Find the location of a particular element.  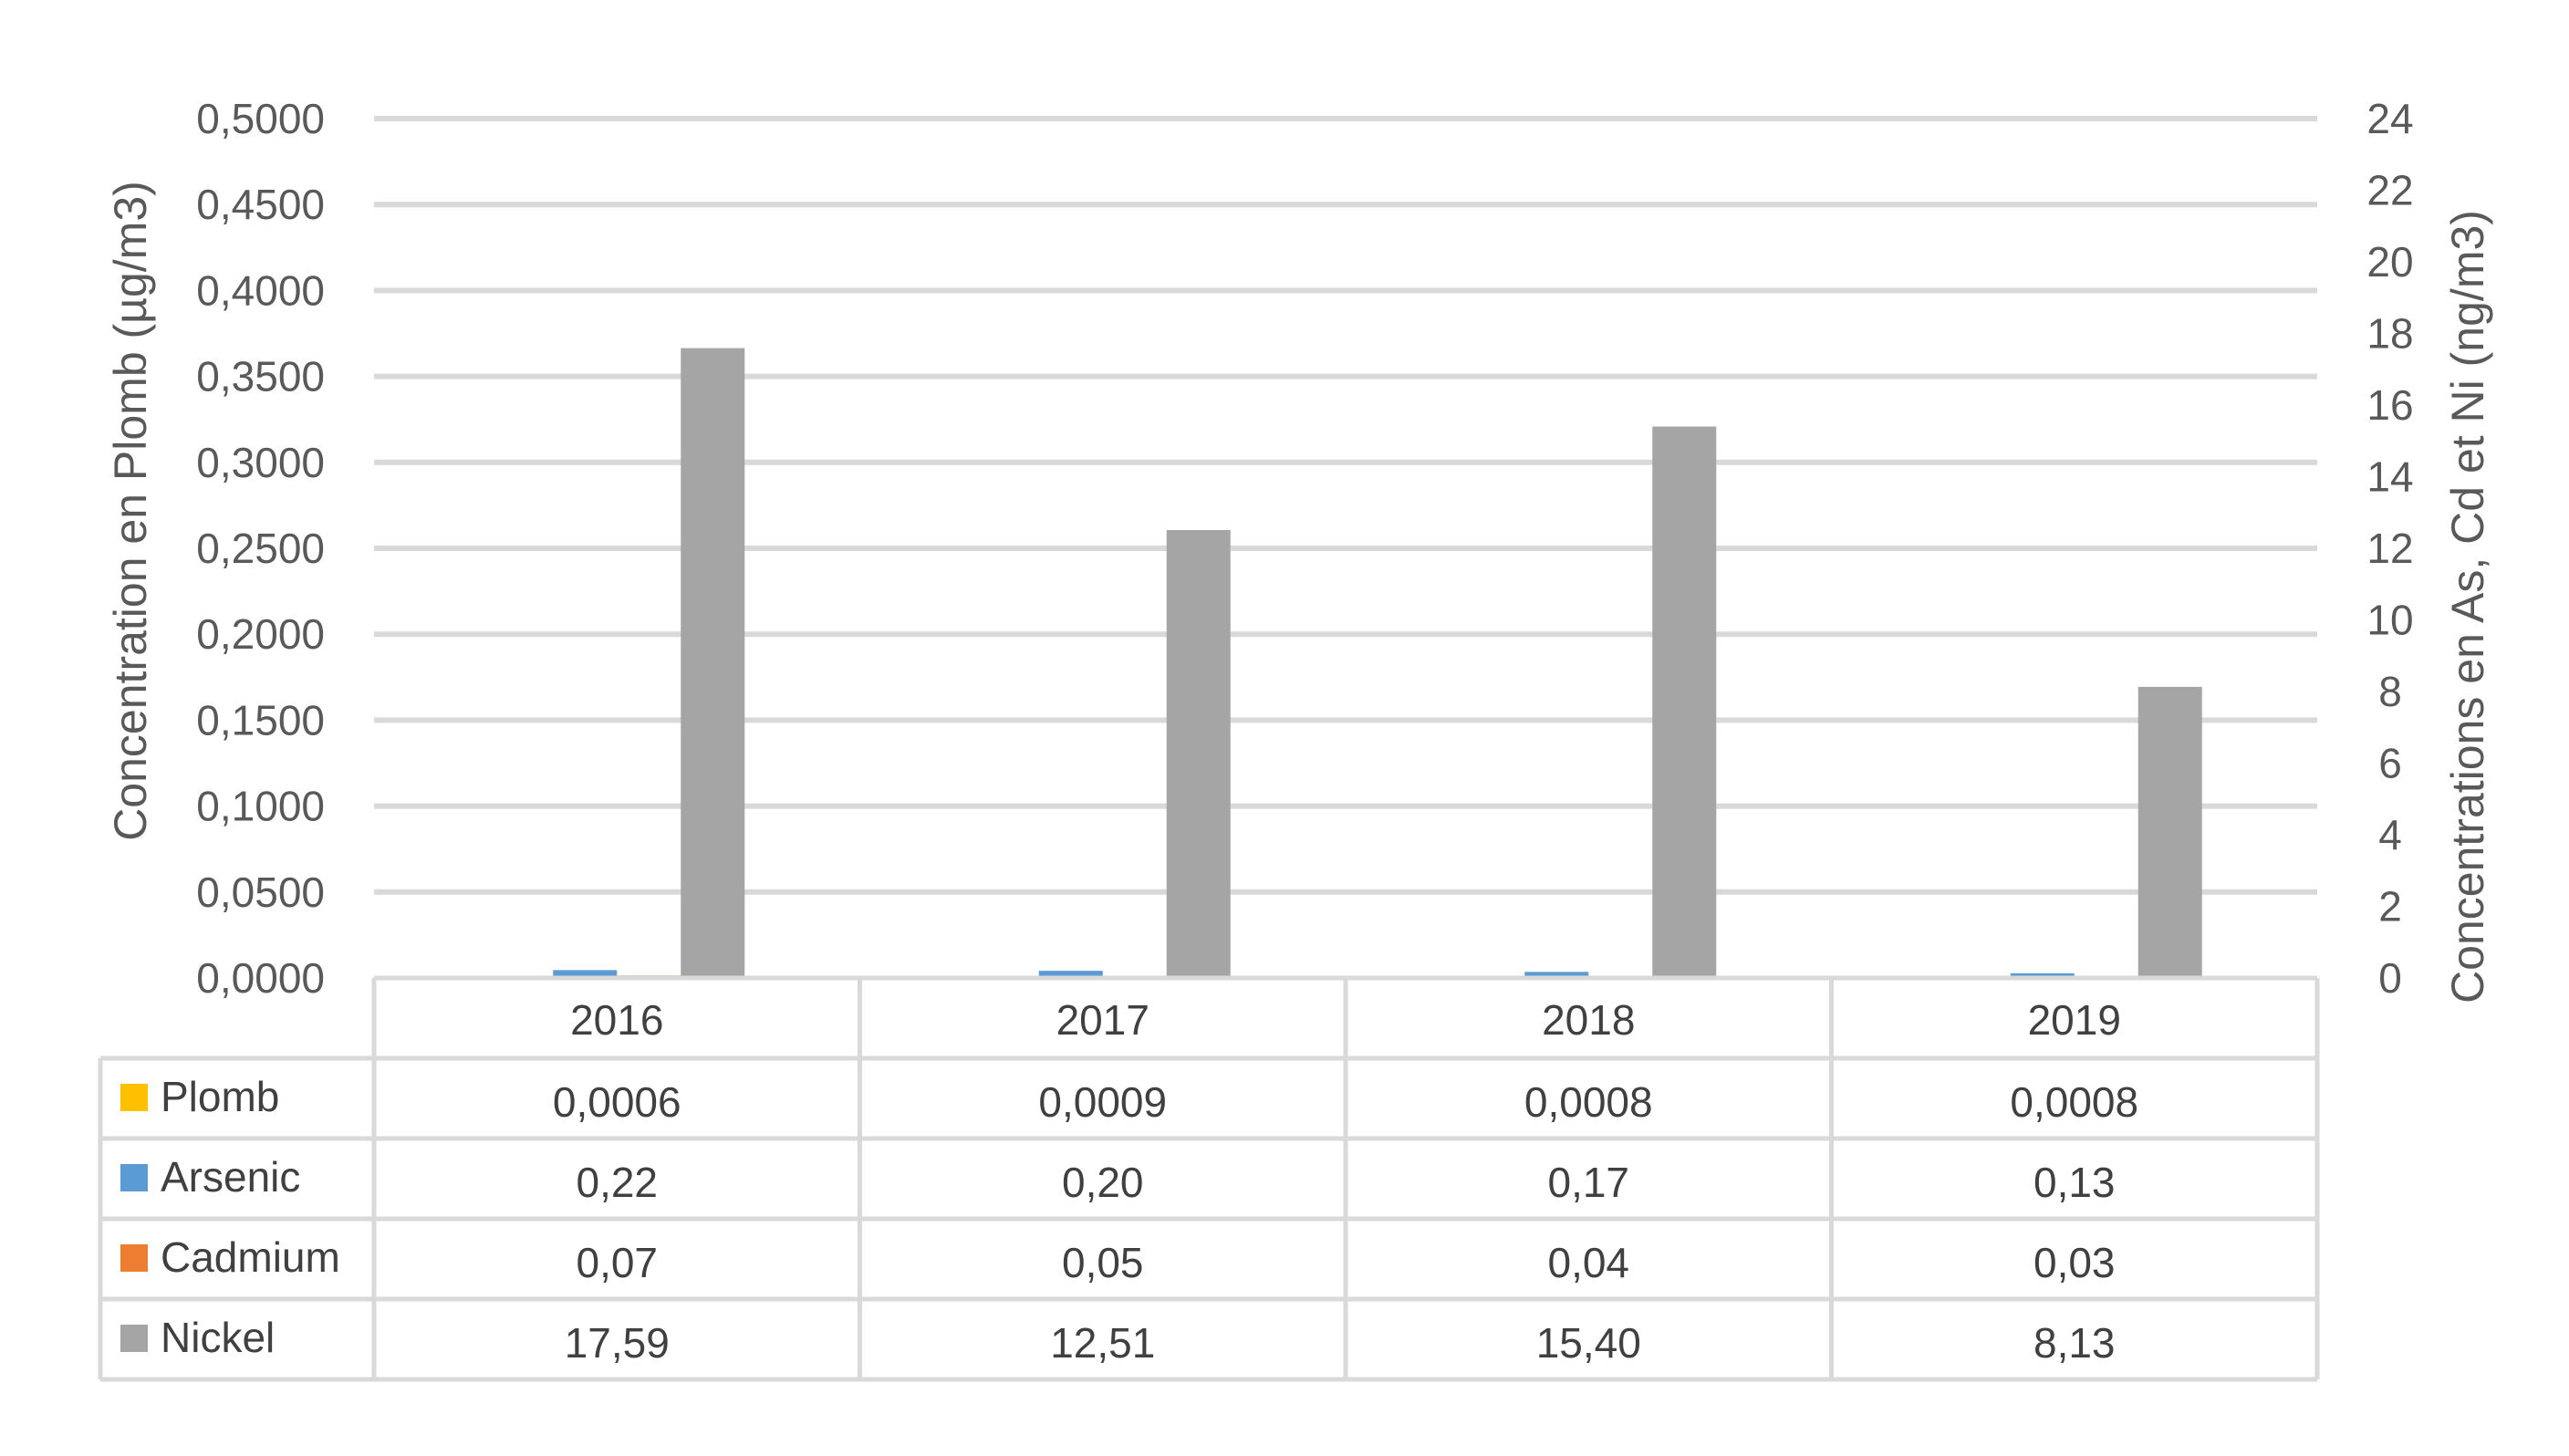

right-tick-label: 12 is located at coordinates (2389, 548).